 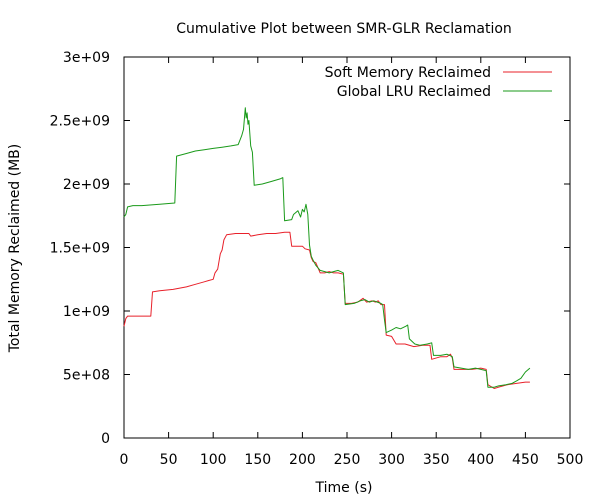 I want to click on x-tick-label: 50, so click(x=169, y=460).